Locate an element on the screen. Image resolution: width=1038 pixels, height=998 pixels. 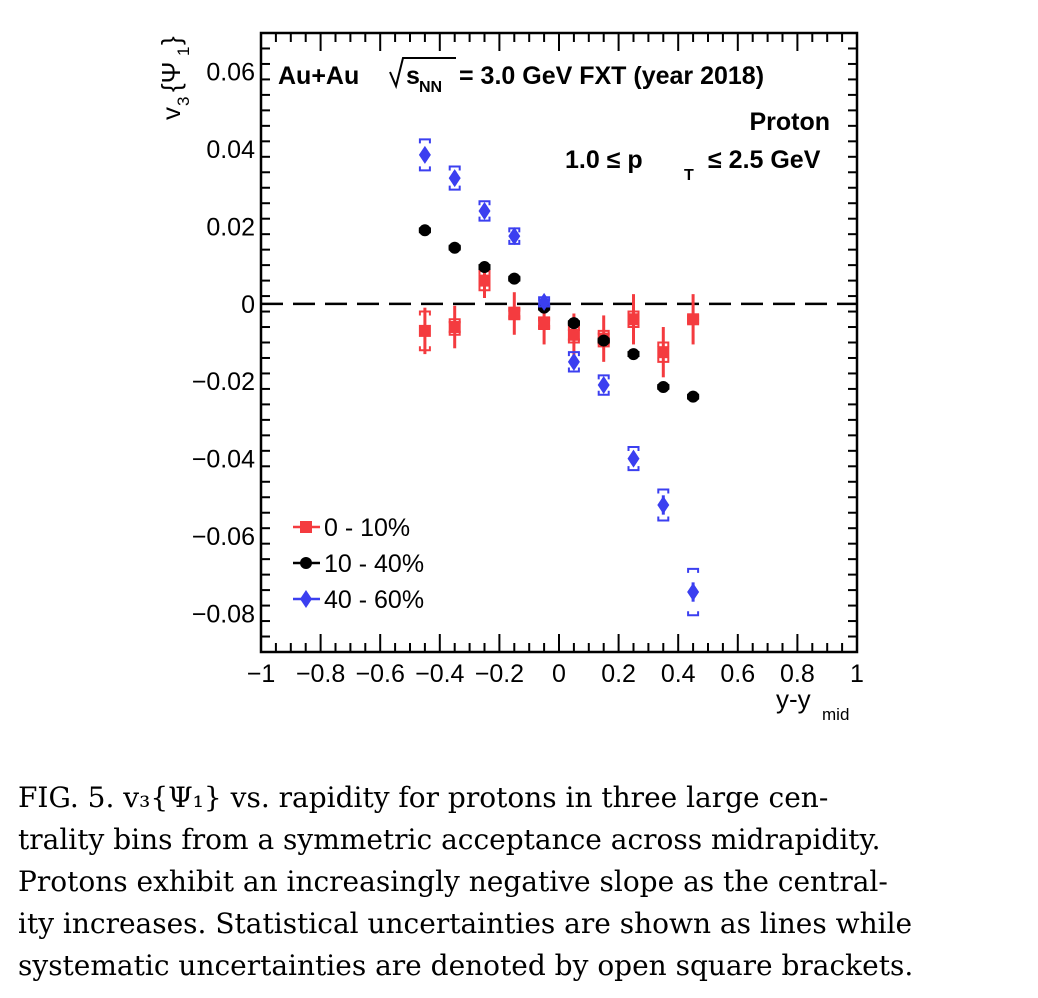
series-square is located at coordinates (559, 320).